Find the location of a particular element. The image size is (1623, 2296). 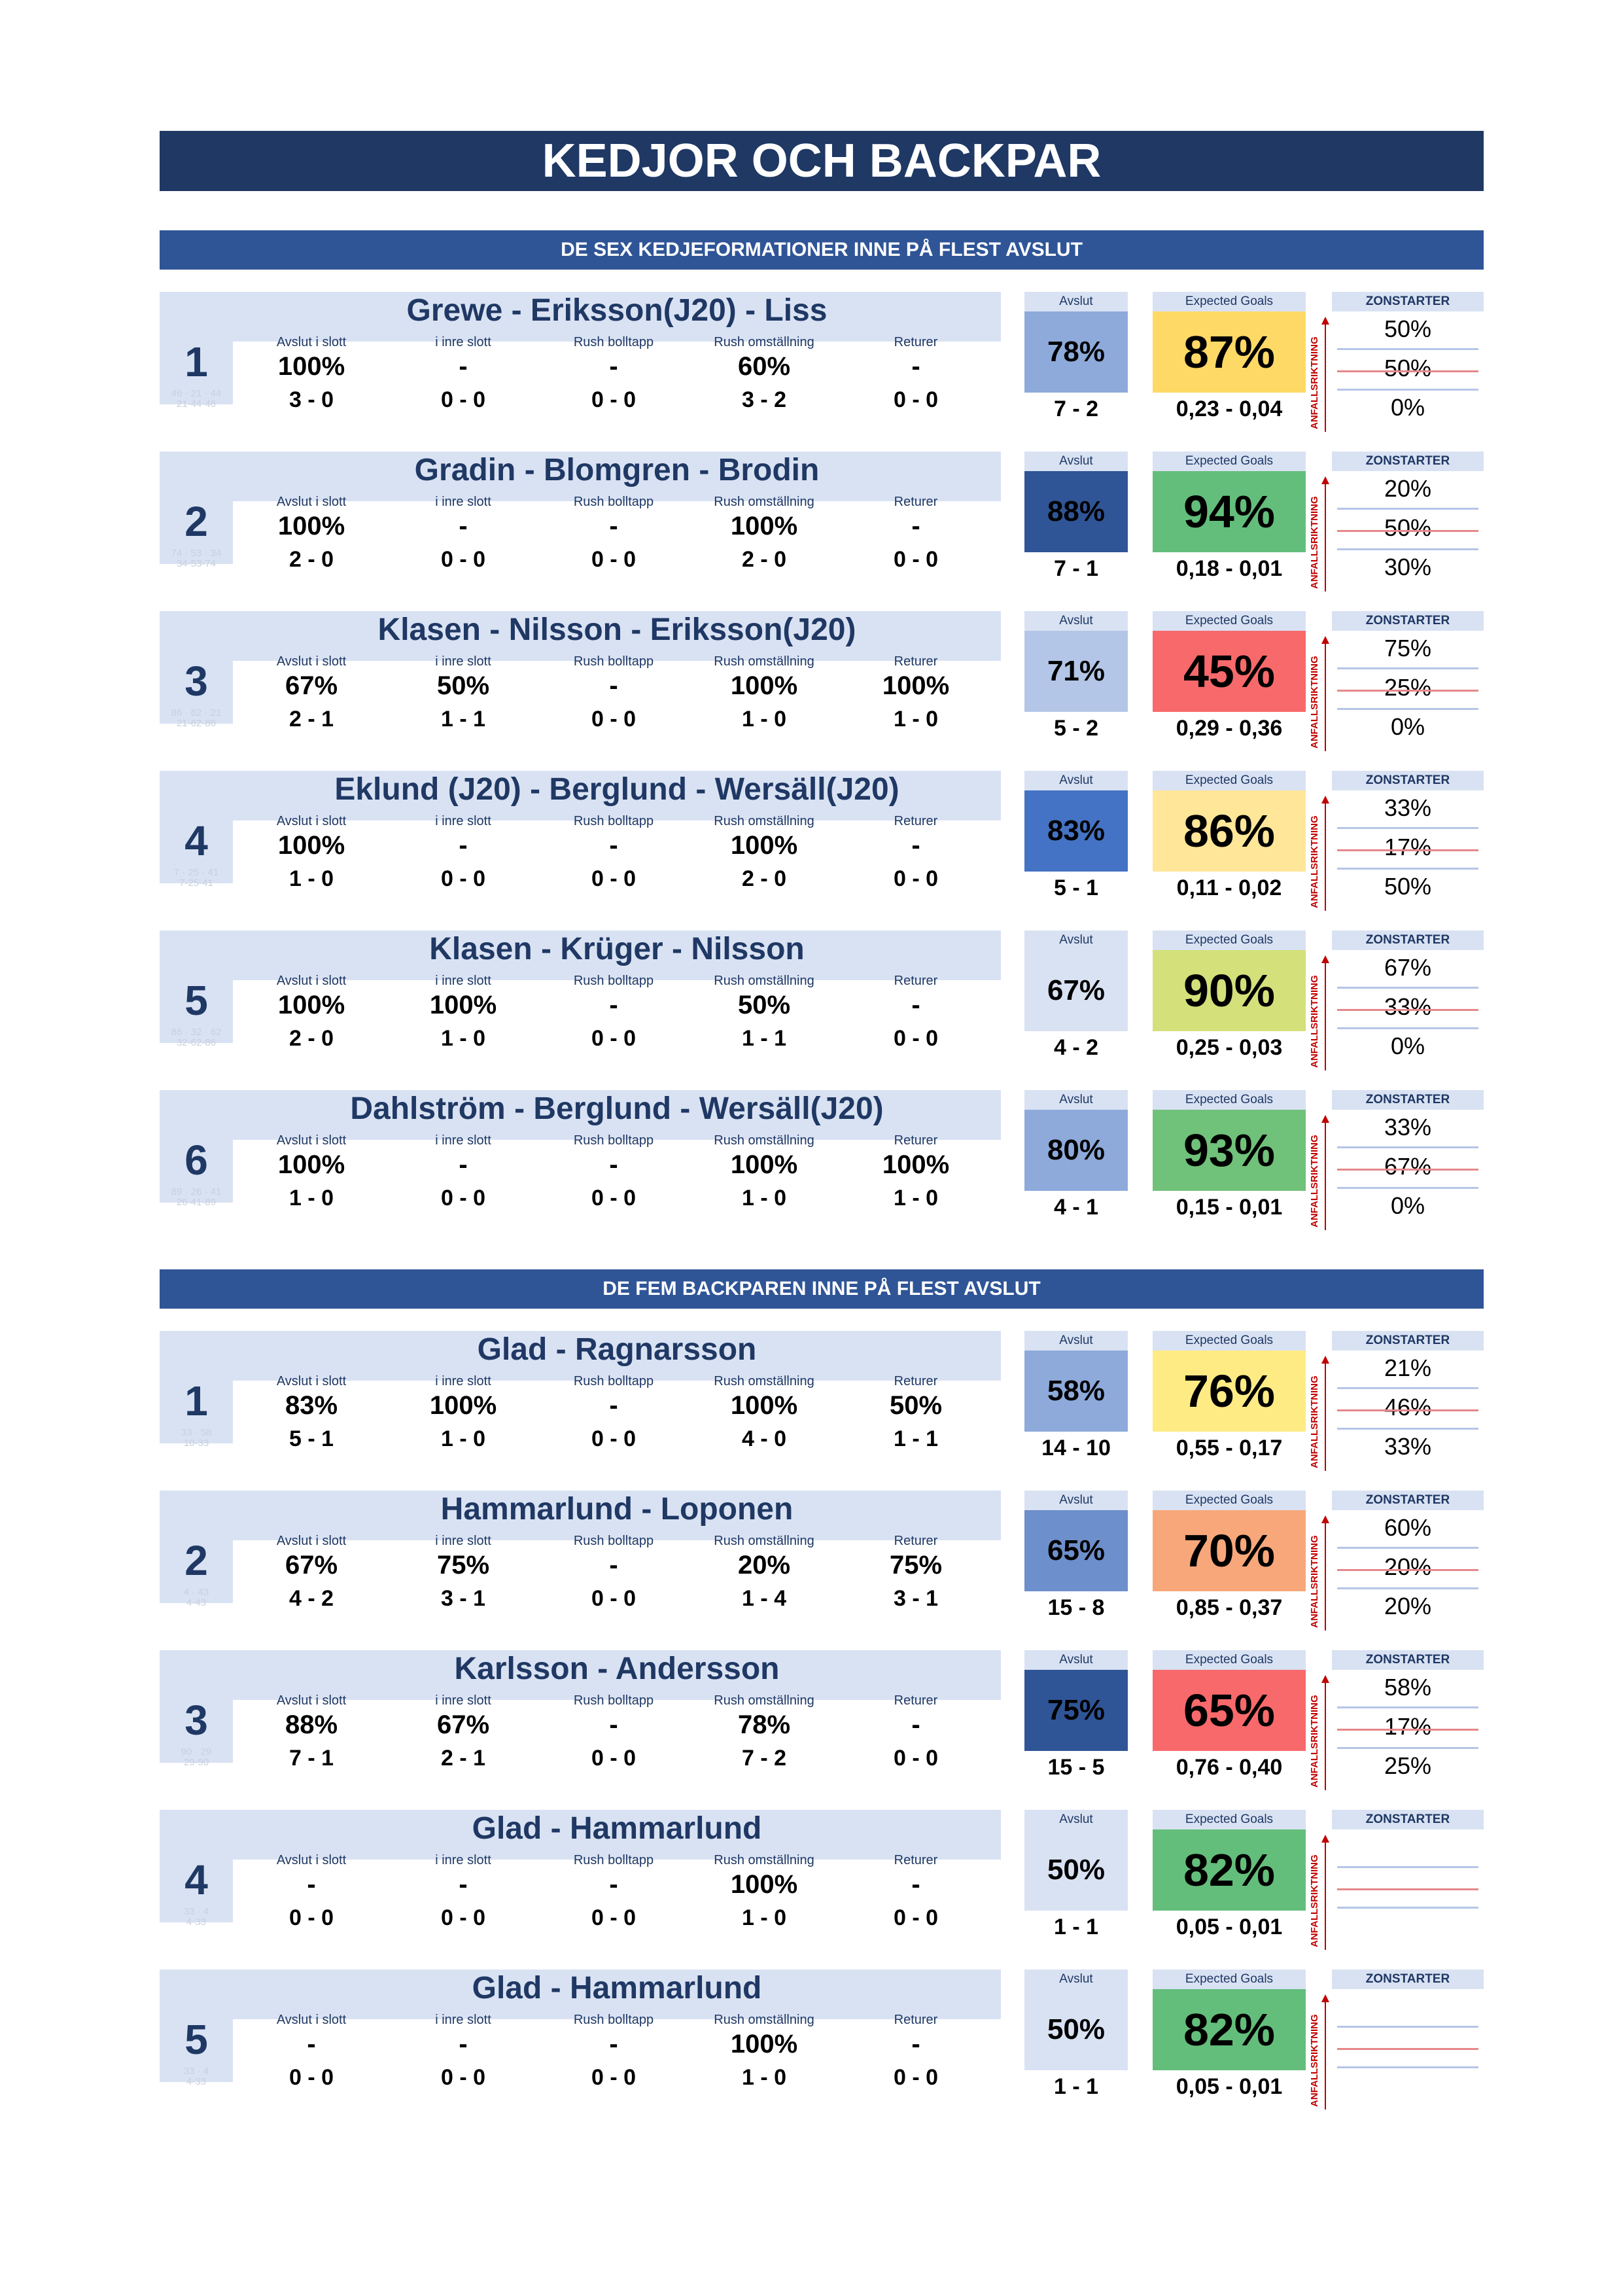

stat-score: 2 - 0 is located at coordinates (764, 878).